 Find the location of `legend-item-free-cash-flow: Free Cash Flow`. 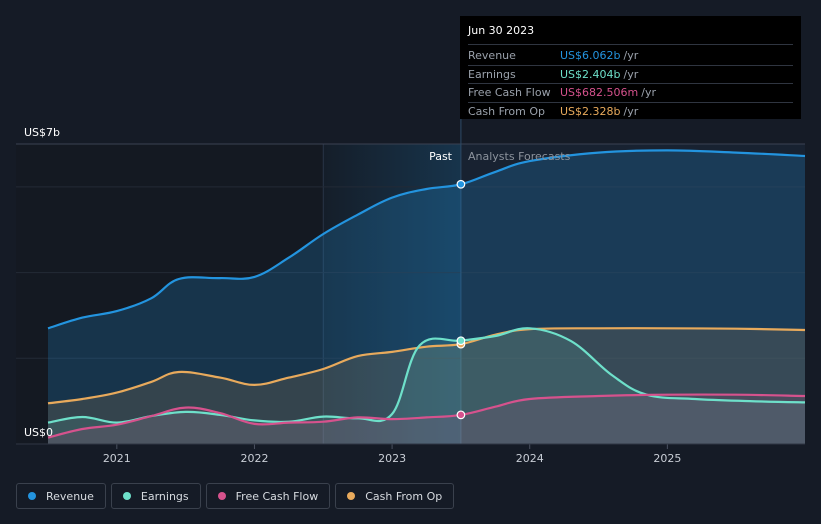

legend-item-free-cash-flow: Free Cash Flow is located at coordinates (268, 496).